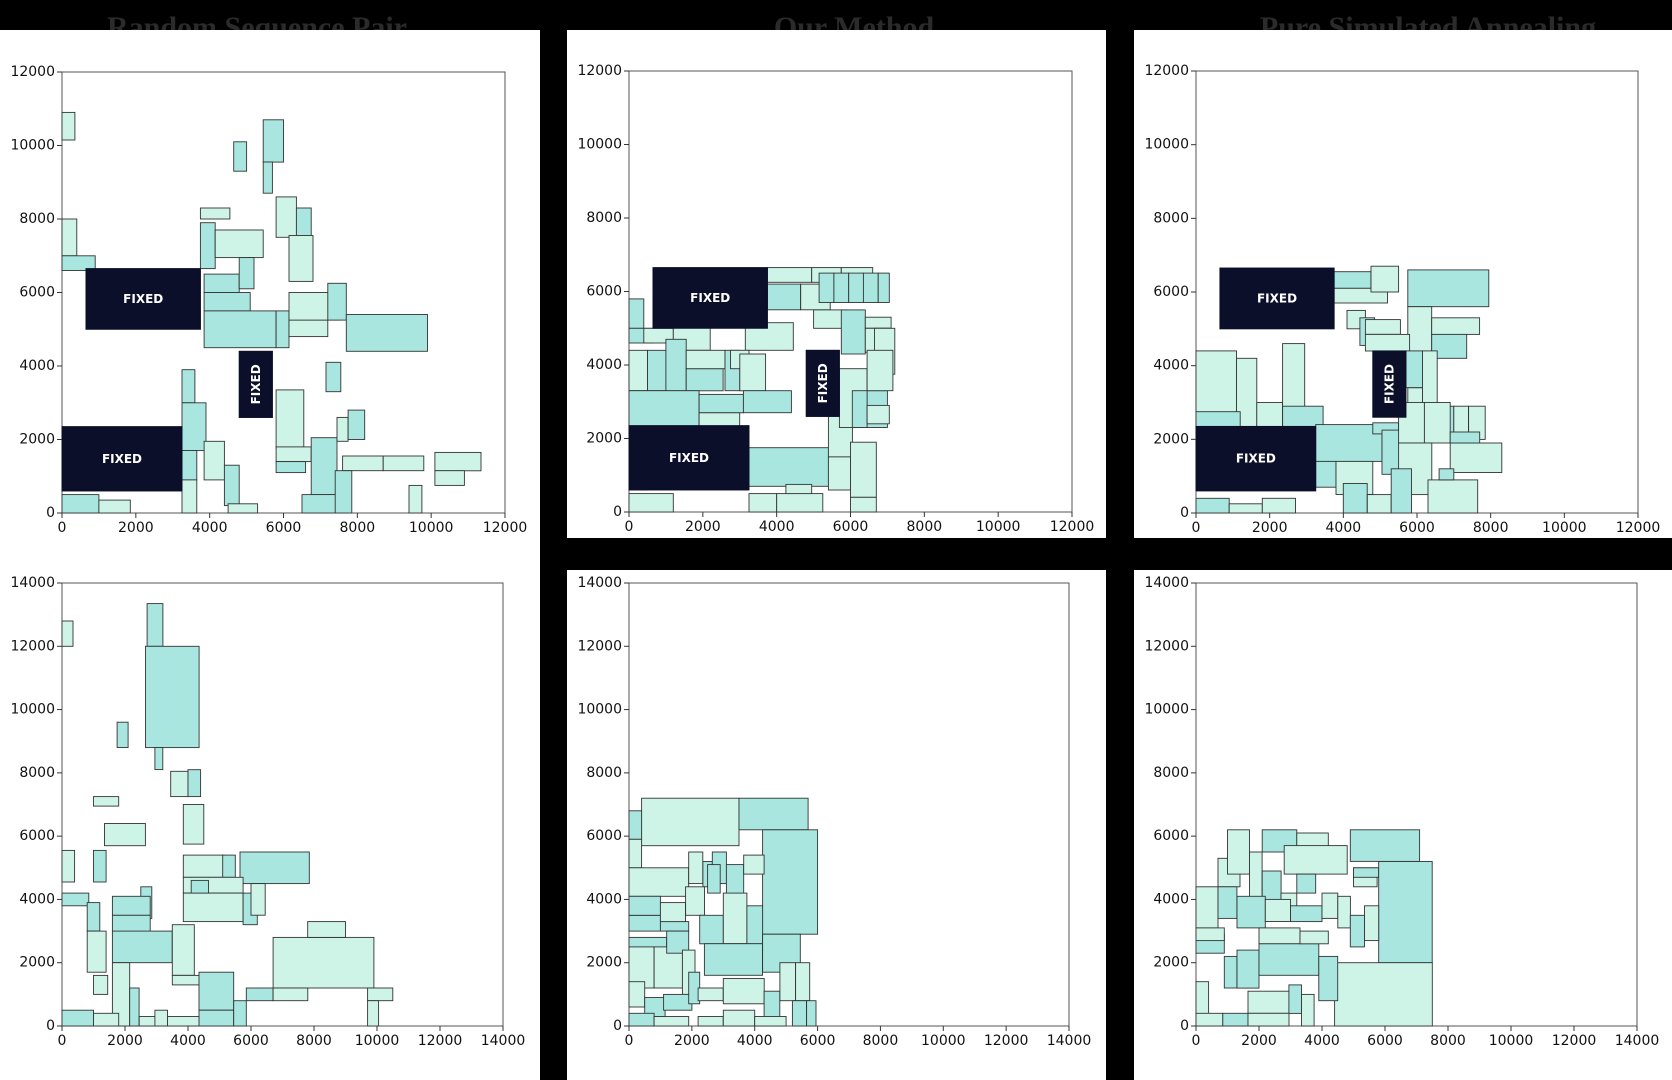 This screenshot has width=1672, height=1080. What do you see at coordinates (998, 527) in the screenshot?
I see `x-tick-label: 10000` at bounding box center [998, 527].